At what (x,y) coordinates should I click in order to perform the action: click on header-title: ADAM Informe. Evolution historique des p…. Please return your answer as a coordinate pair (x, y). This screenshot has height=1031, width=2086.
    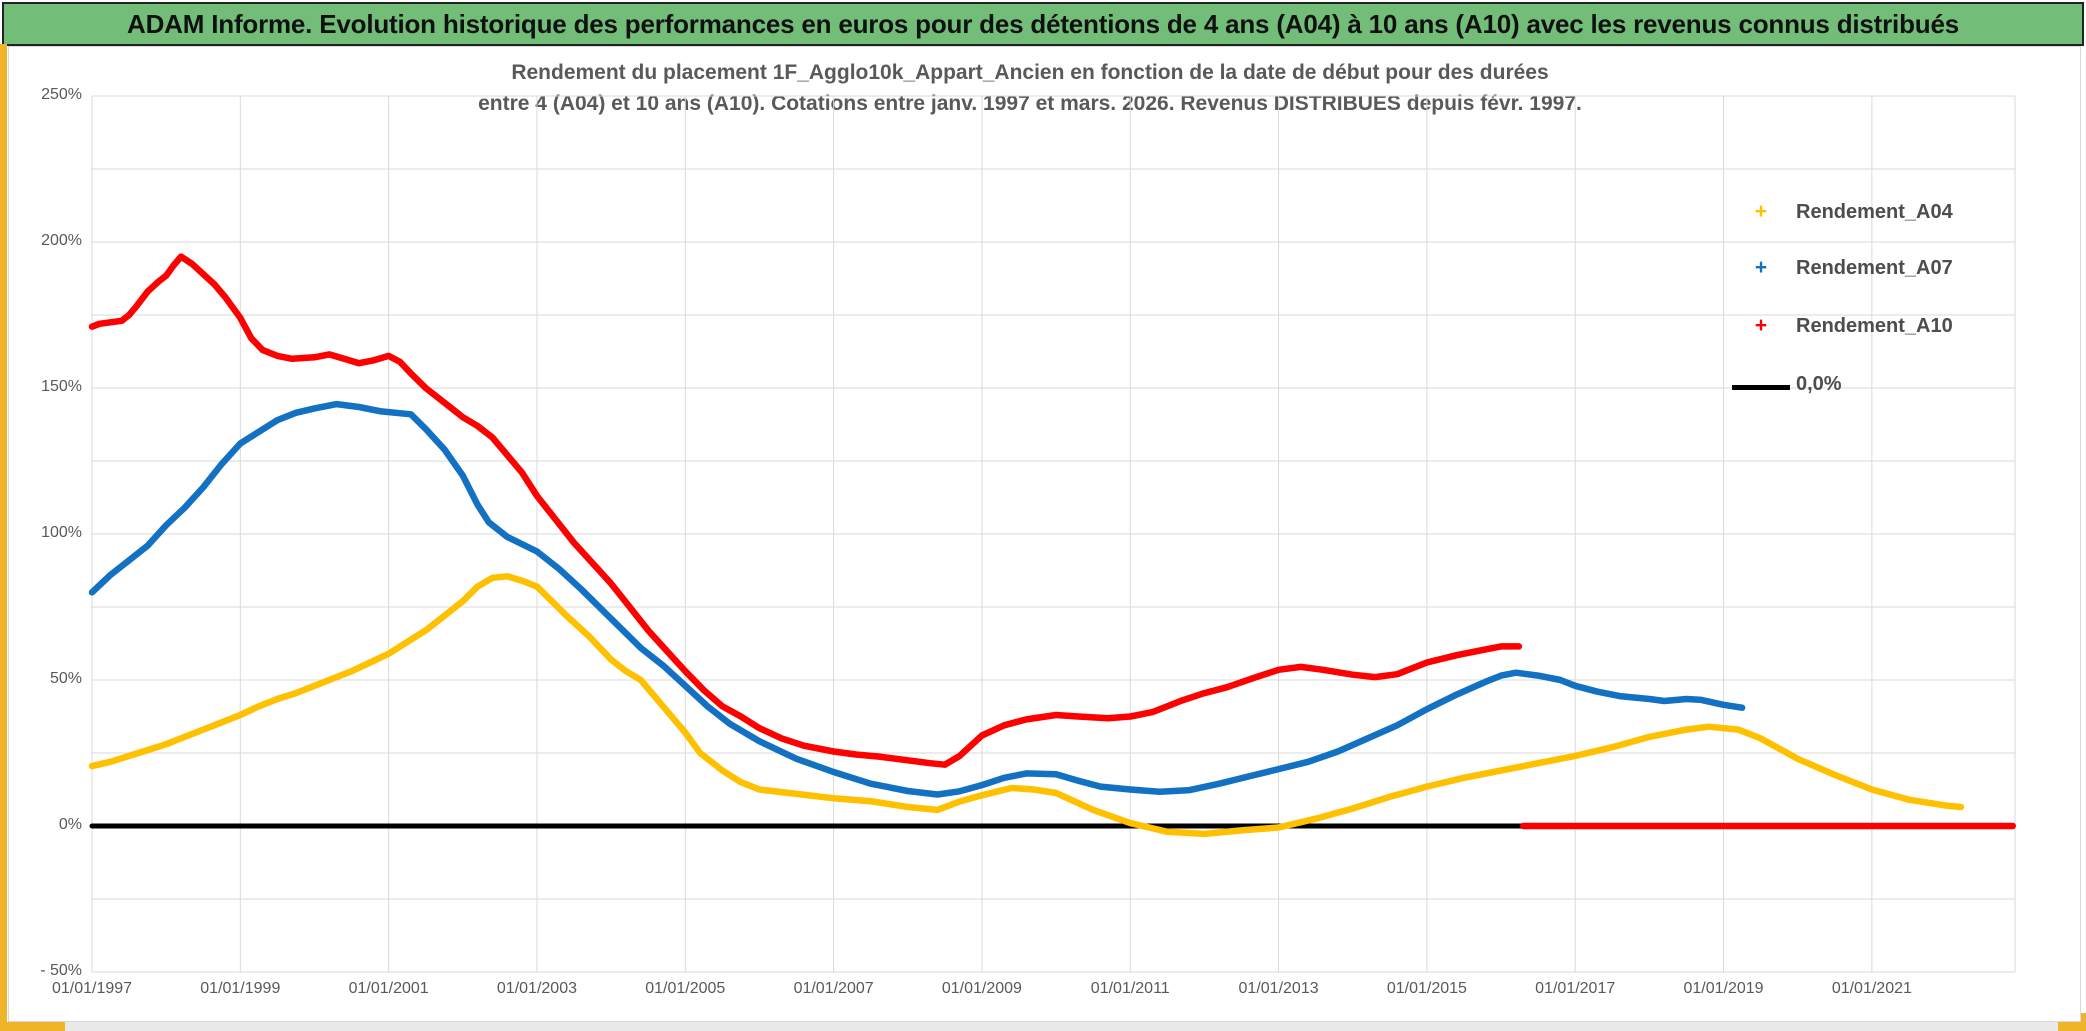
    Looking at the image, I should click on (1043, 23).